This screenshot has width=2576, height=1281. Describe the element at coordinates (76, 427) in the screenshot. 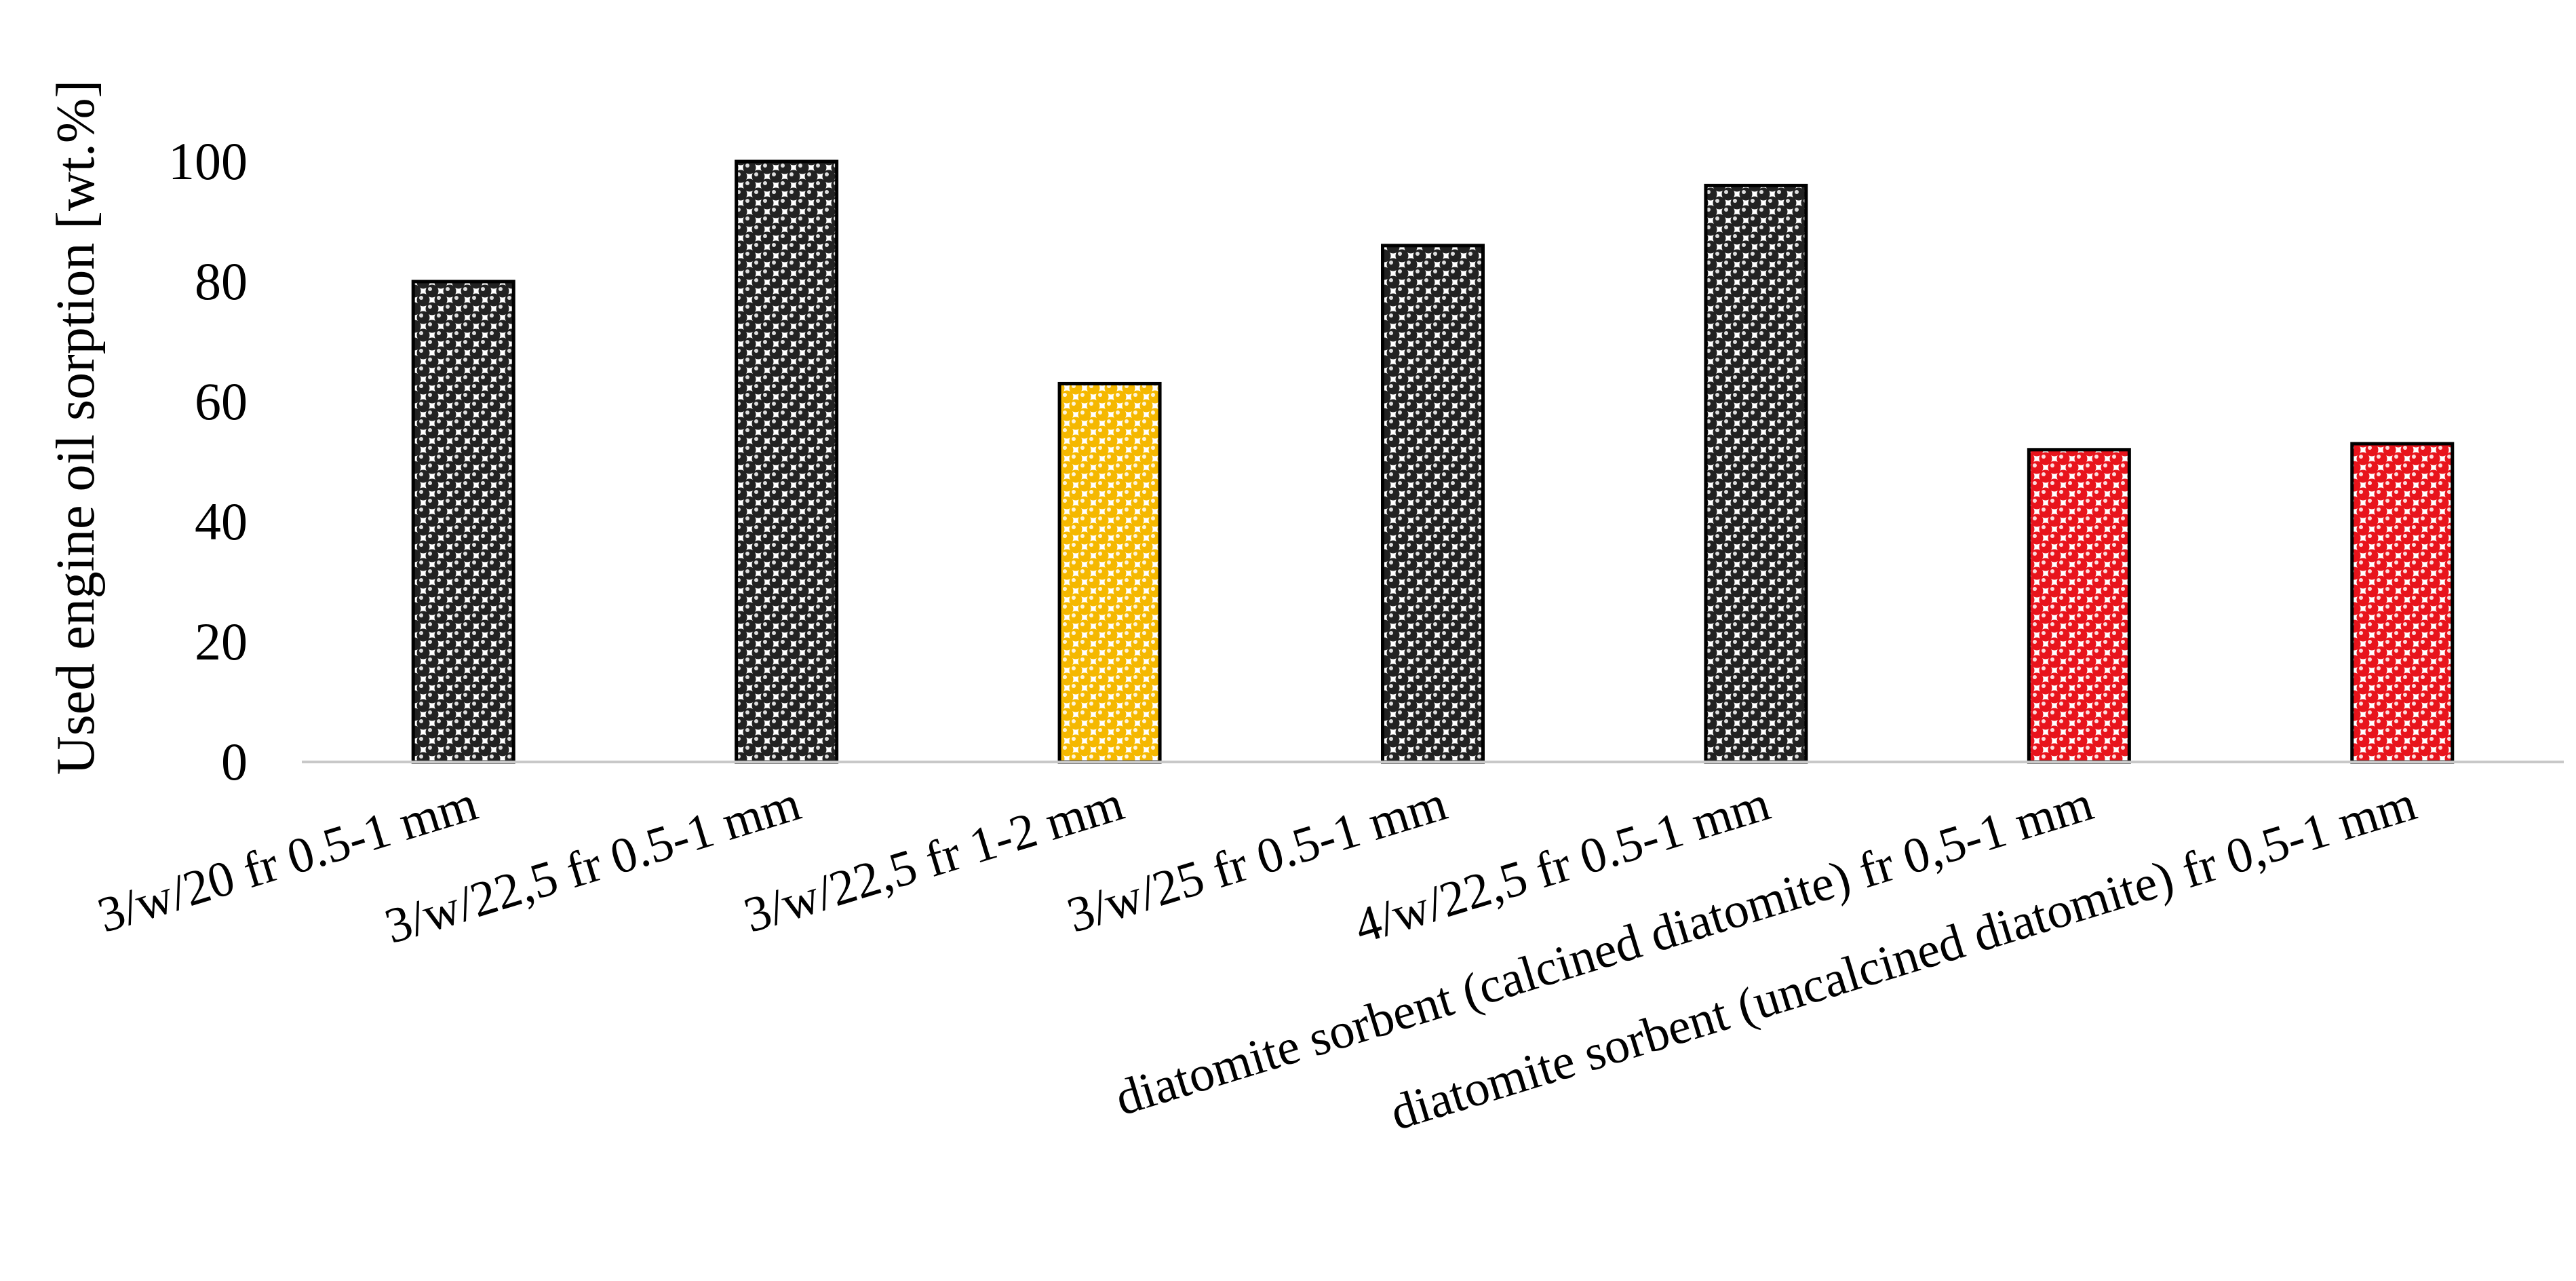

I see `y-axis-title: Used engine oil sorption [wt.%]` at that location.